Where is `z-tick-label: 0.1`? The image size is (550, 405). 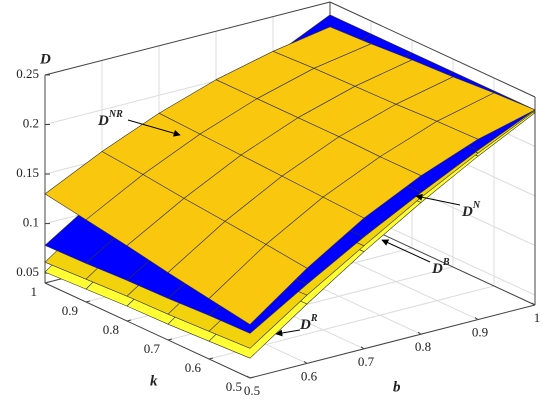
z-tick-label: 0.1 is located at coordinates (31, 222).